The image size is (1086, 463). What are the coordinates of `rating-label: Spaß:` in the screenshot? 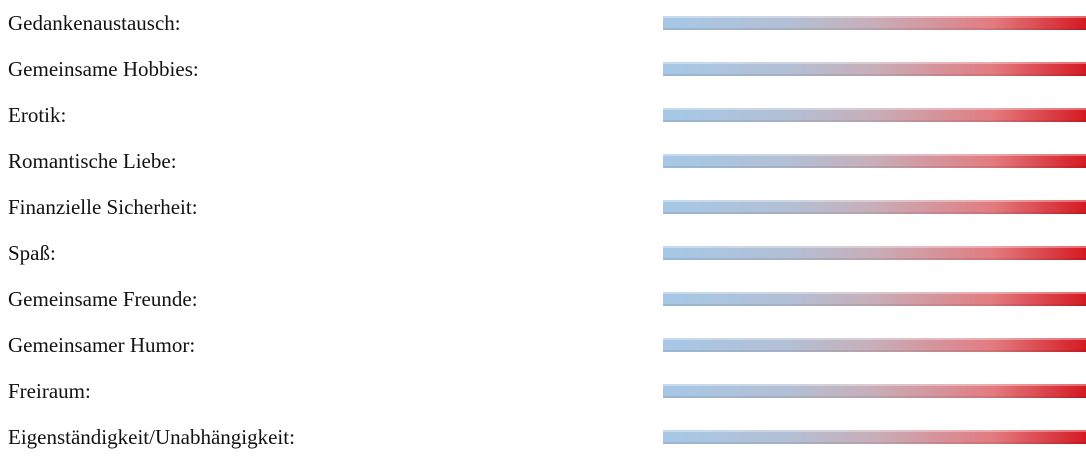 It's located at (32, 253).